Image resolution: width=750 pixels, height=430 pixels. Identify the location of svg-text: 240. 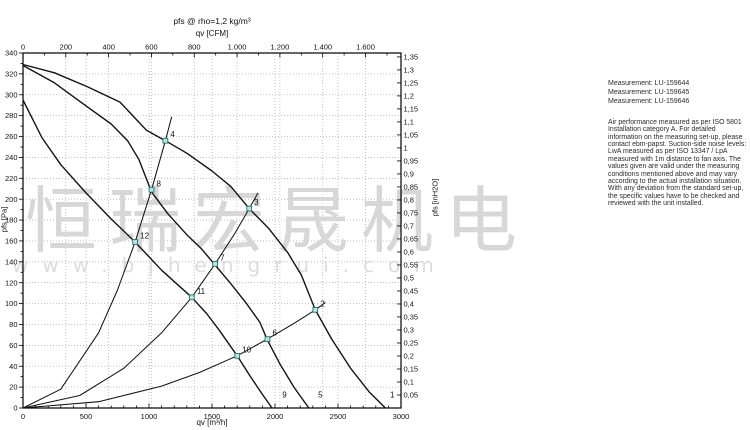
(11, 157).